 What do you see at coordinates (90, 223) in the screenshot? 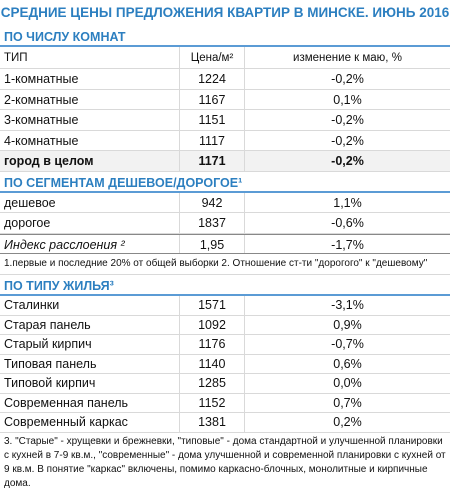
I see `table-cell: дорогое` at bounding box center [90, 223].